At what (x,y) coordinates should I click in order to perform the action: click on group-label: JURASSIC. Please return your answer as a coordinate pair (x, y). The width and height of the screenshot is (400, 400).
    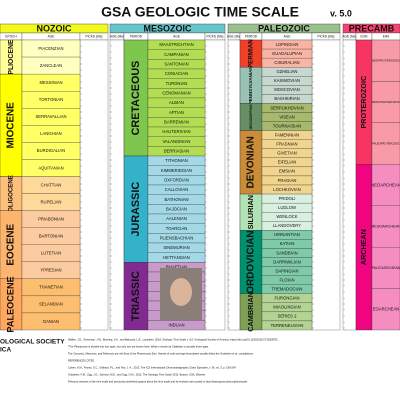
    Looking at the image, I should click on (136, 209).